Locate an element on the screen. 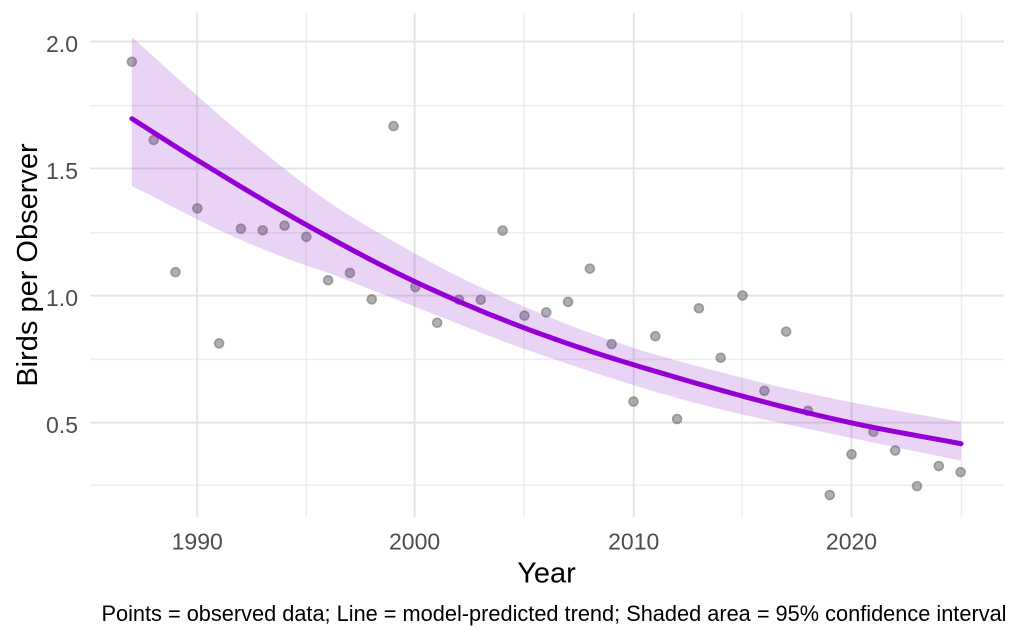  svg-text: 0.5 is located at coordinates (62, 425).